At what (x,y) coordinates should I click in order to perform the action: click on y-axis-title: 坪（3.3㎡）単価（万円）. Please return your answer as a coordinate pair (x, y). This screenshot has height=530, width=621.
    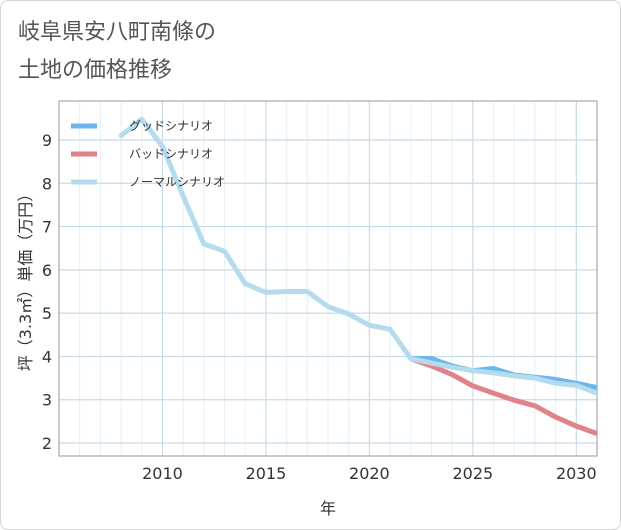
    Looking at the image, I should click on (25, 278).